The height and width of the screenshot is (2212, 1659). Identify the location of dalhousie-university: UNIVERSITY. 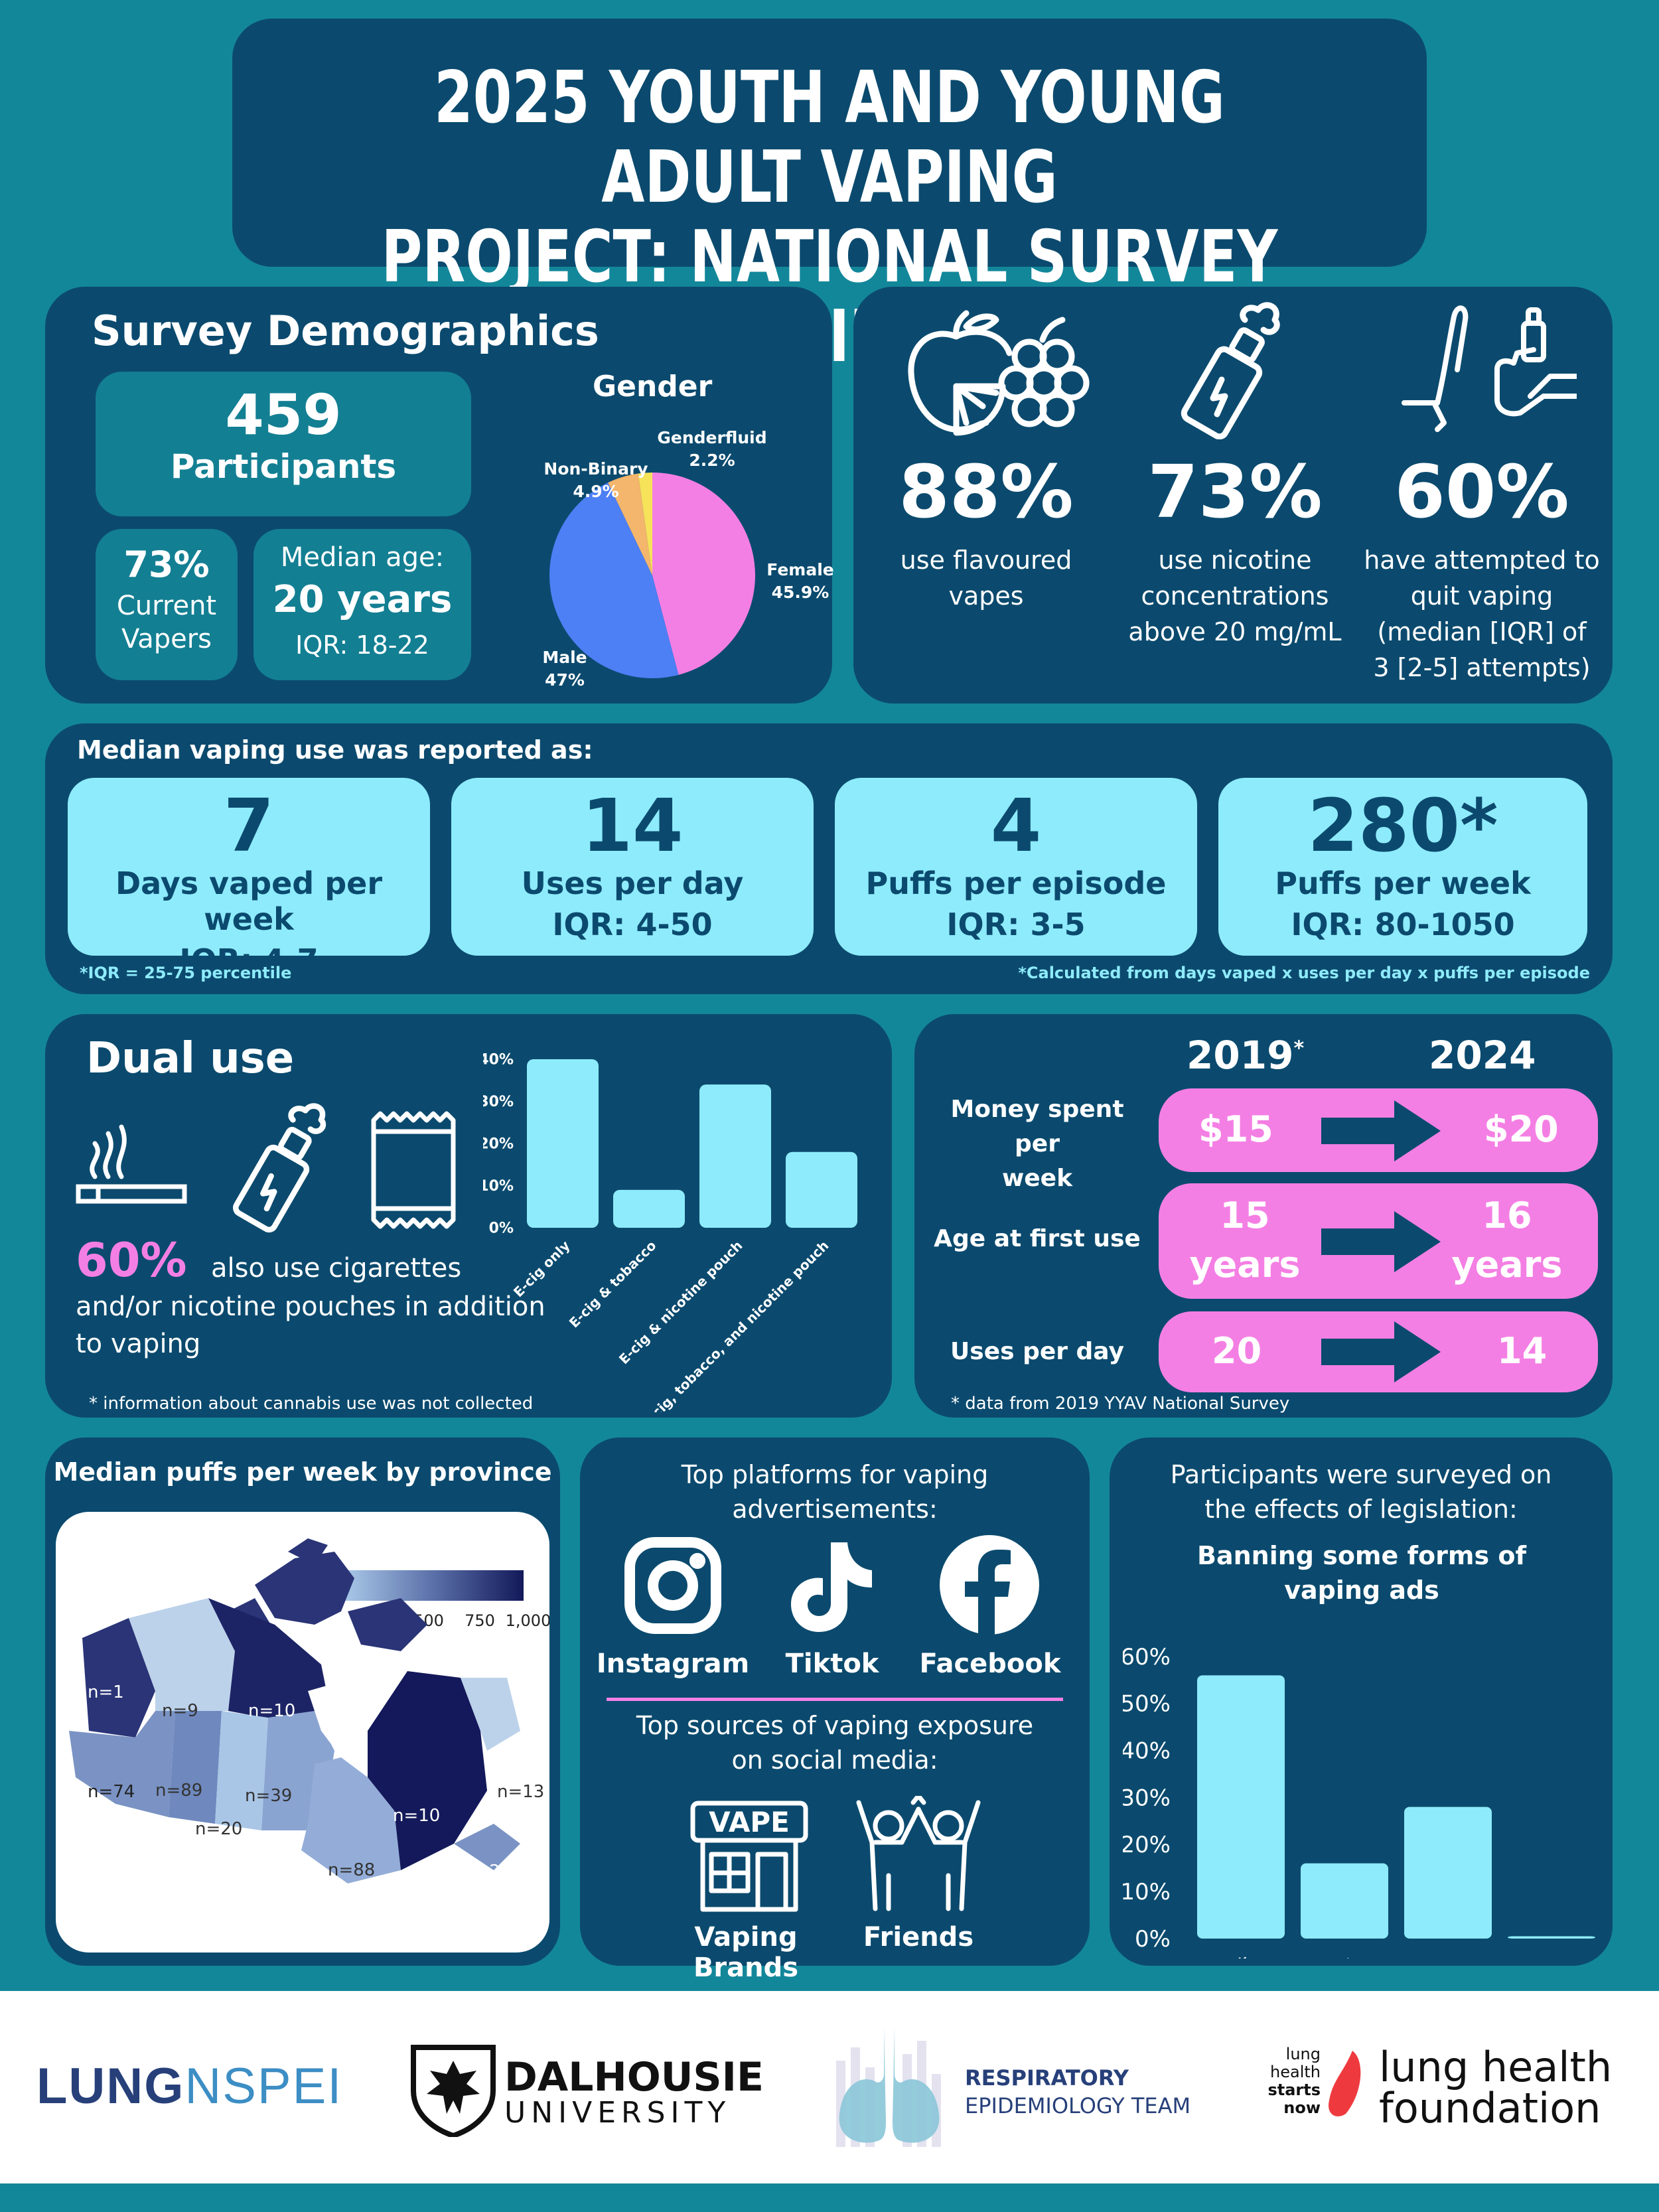
(617, 2113).